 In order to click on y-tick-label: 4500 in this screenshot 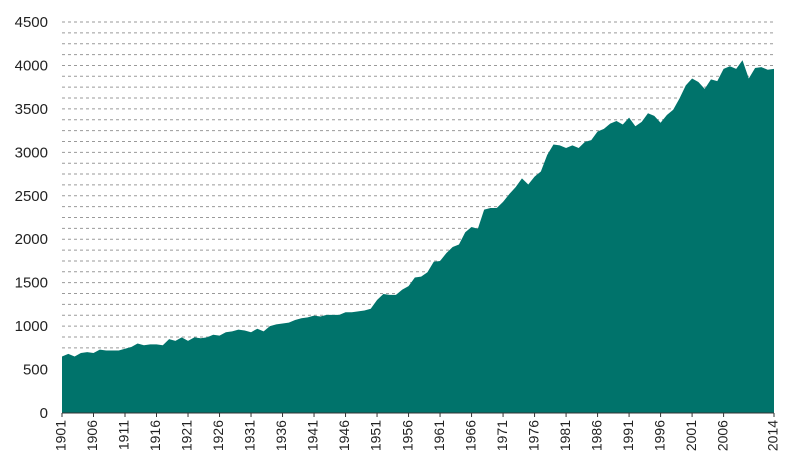, I will do `click(31, 22)`.